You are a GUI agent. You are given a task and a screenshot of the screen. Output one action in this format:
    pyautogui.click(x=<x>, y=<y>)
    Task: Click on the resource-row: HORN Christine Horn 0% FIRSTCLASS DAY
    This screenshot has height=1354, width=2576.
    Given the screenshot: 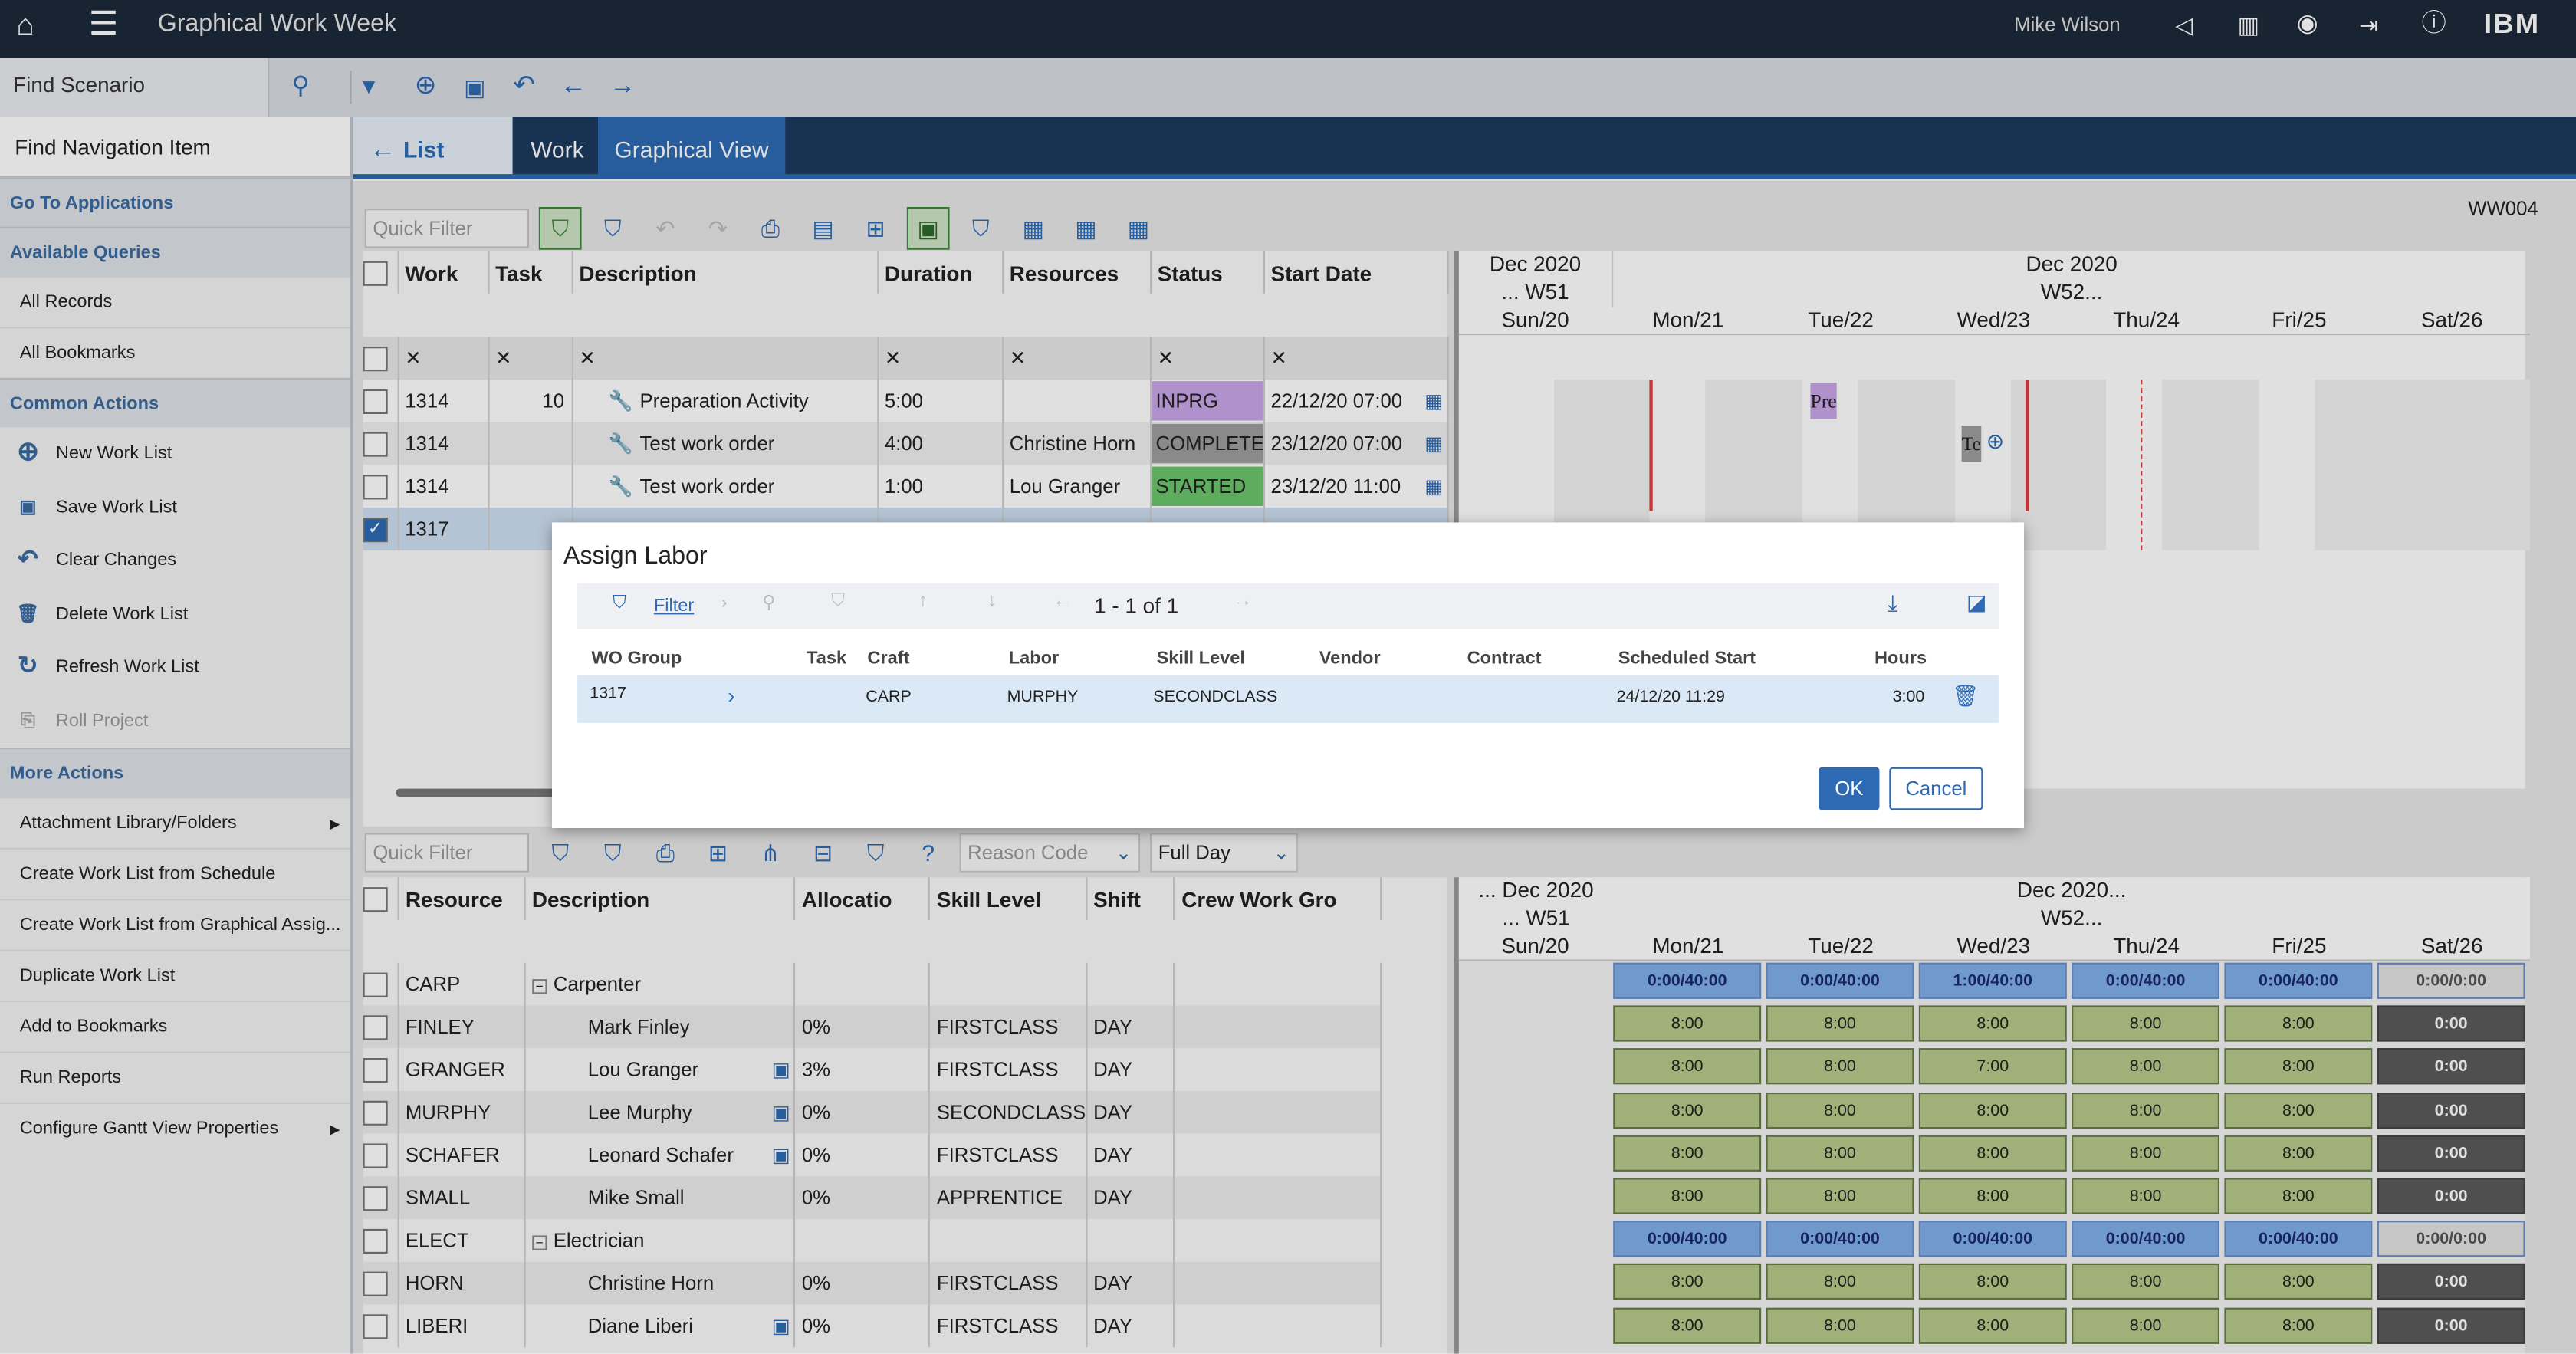 What is the action you would take?
    pyautogui.click(x=872, y=1283)
    